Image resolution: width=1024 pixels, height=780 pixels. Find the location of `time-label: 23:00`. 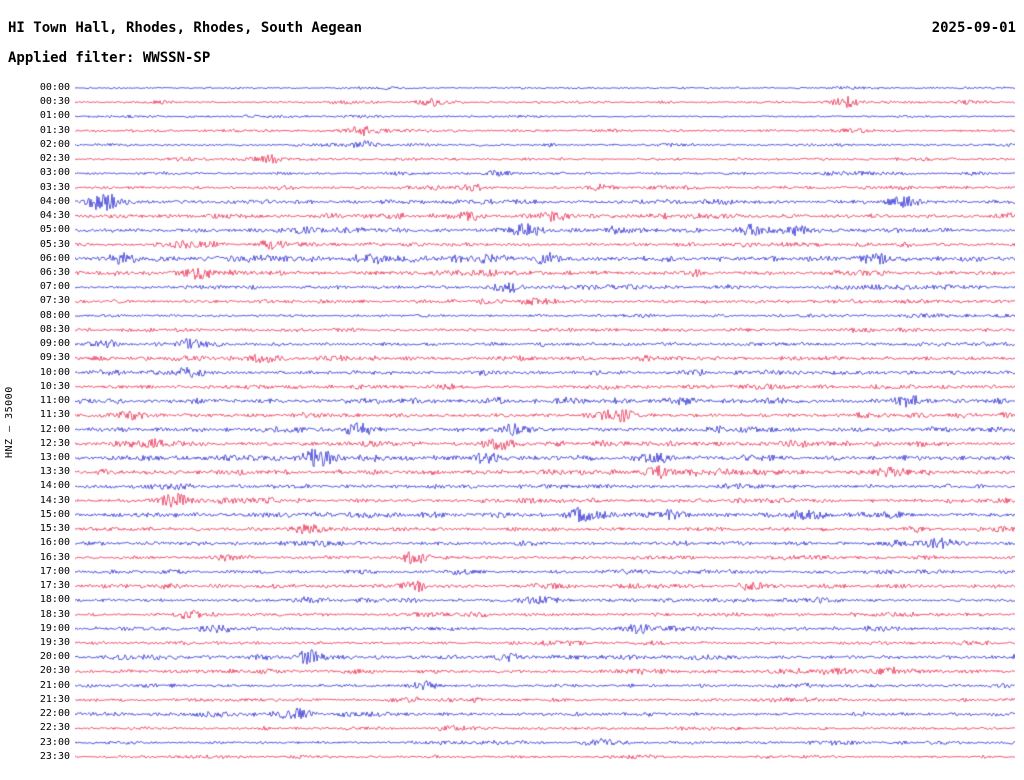

time-label: 23:00 is located at coordinates (54, 742).